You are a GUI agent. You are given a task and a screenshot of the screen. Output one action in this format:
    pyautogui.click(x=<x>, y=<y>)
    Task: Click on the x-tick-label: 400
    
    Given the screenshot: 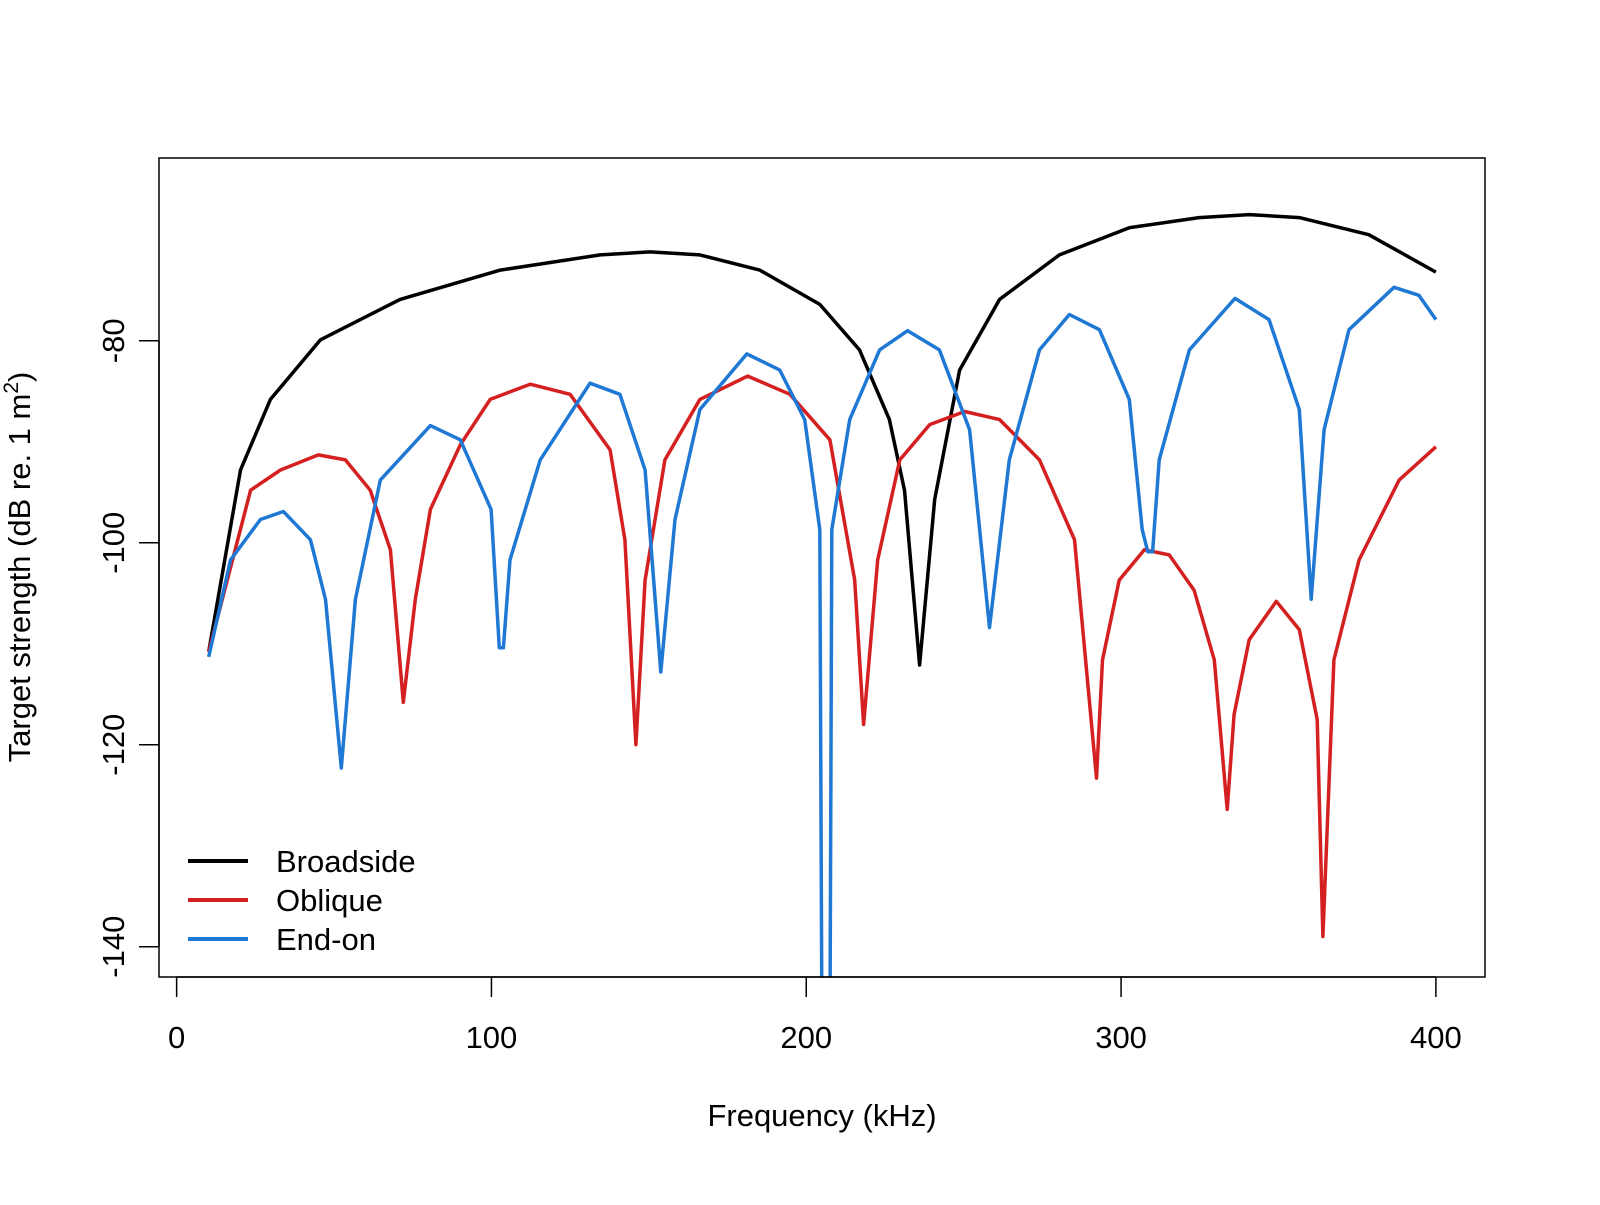 What is the action you would take?
    pyautogui.click(x=1436, y=1037)
    